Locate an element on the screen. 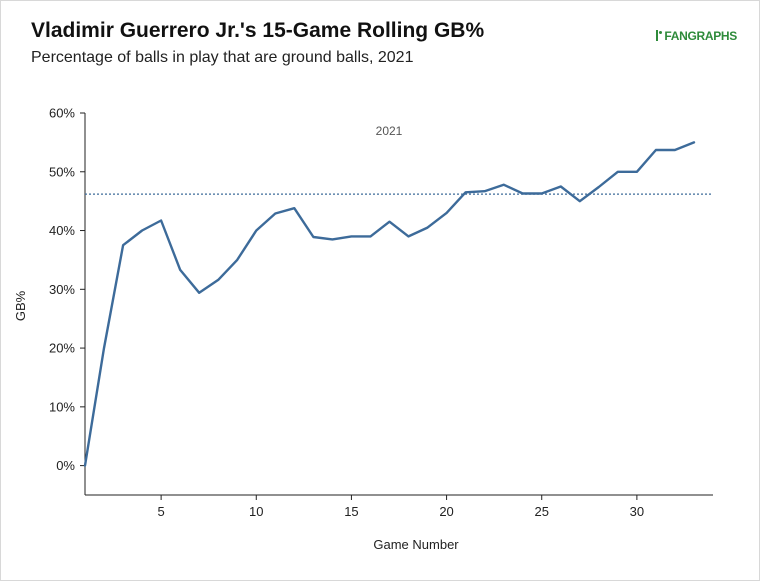 Image resolution: width=760 pixels, height=581 pixels. y-axis-title: GB% is located at coordinates (20, 305).